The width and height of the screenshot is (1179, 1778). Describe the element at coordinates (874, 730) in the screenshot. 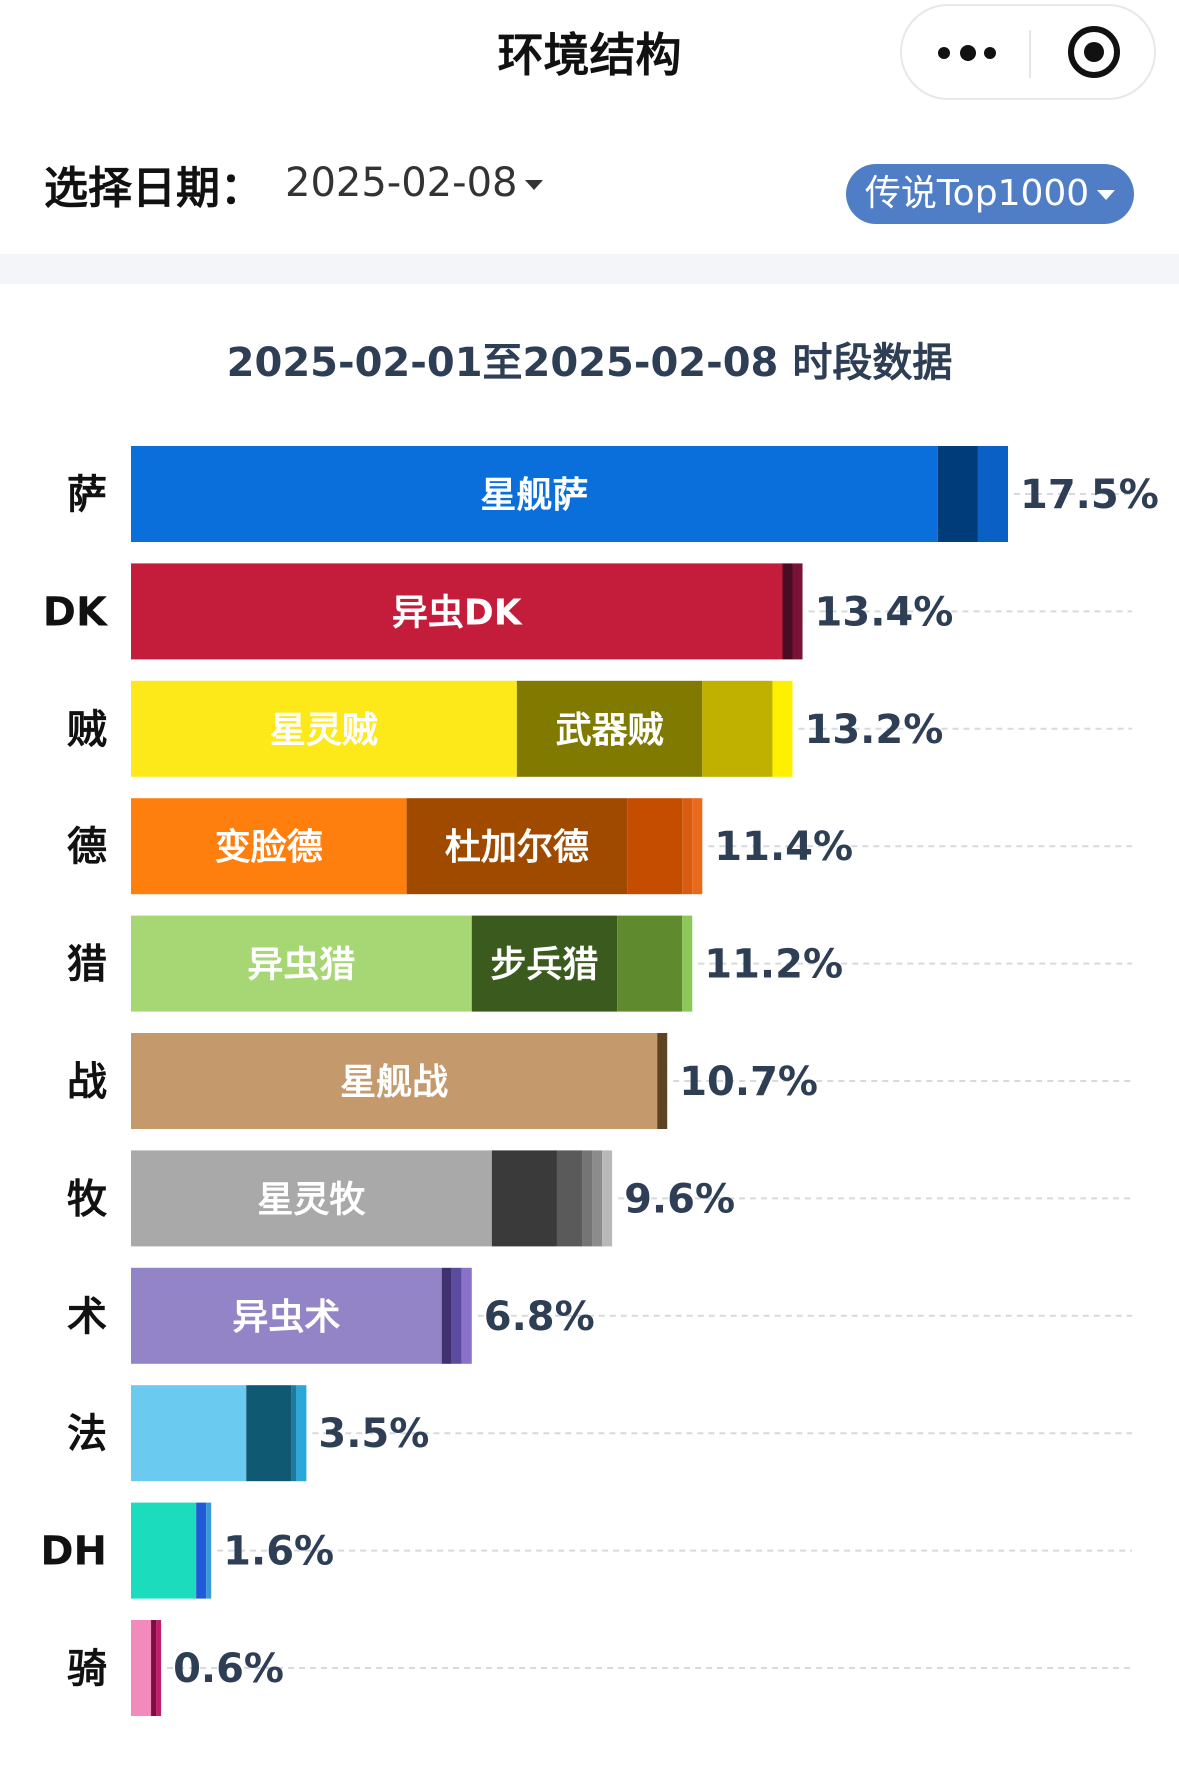

I see `percent-label: 13.2%` at that location.